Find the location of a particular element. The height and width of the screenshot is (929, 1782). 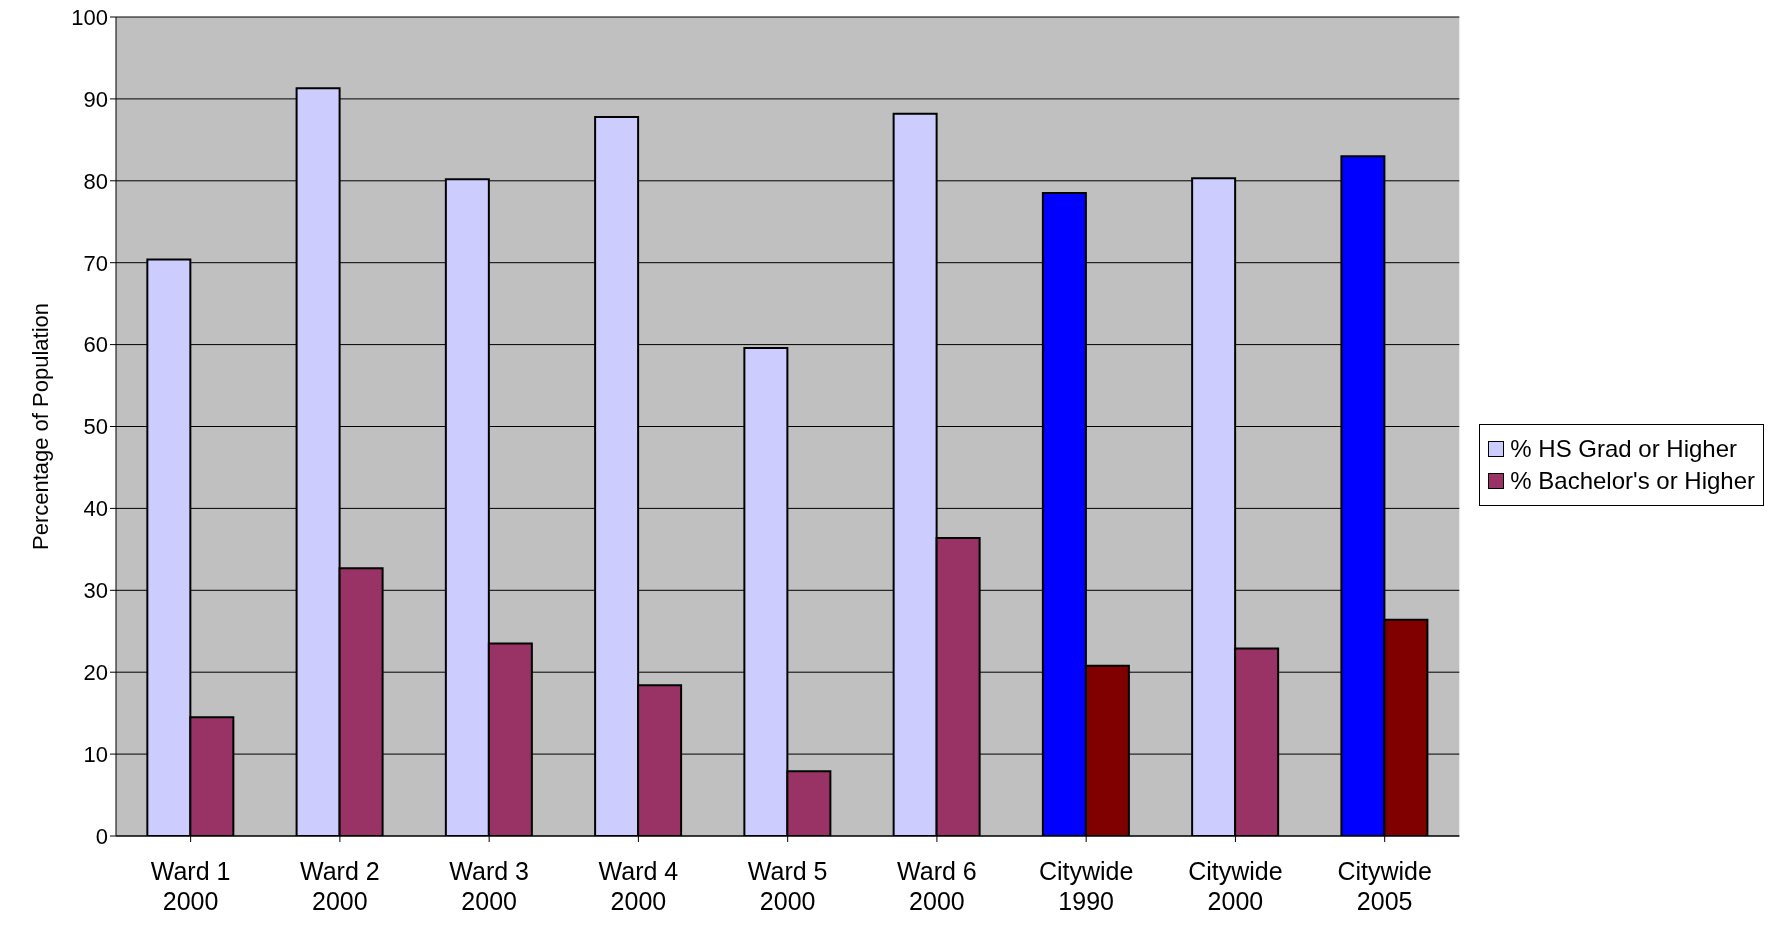

y-tick-label: 100 is located at coordinates (89, 17).